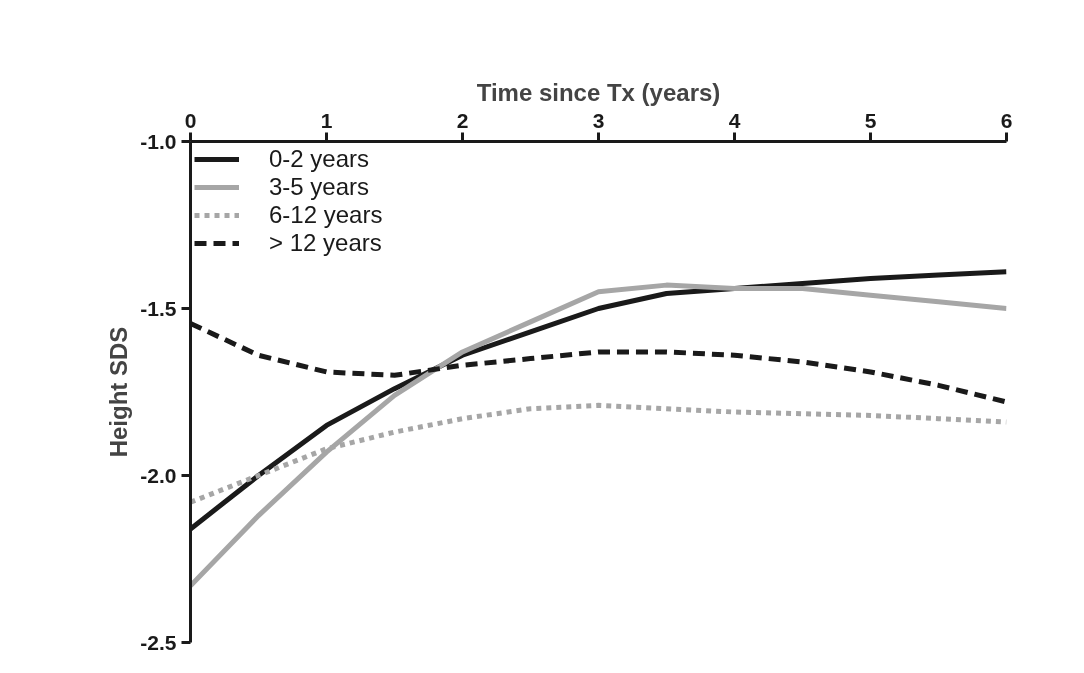 This screenshot has width=1084, height=673. I want to click on x-tick-label: 0, so click(190, 120).